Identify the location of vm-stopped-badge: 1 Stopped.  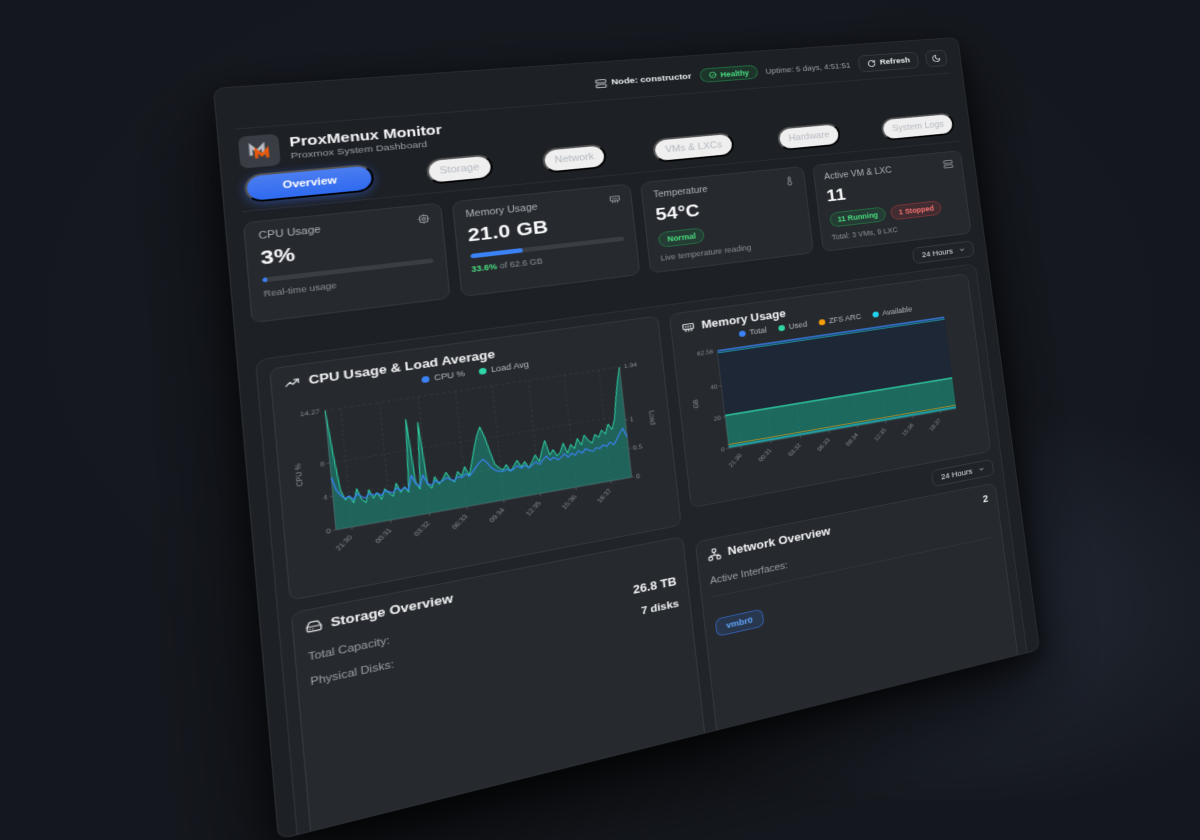
(916, 210).